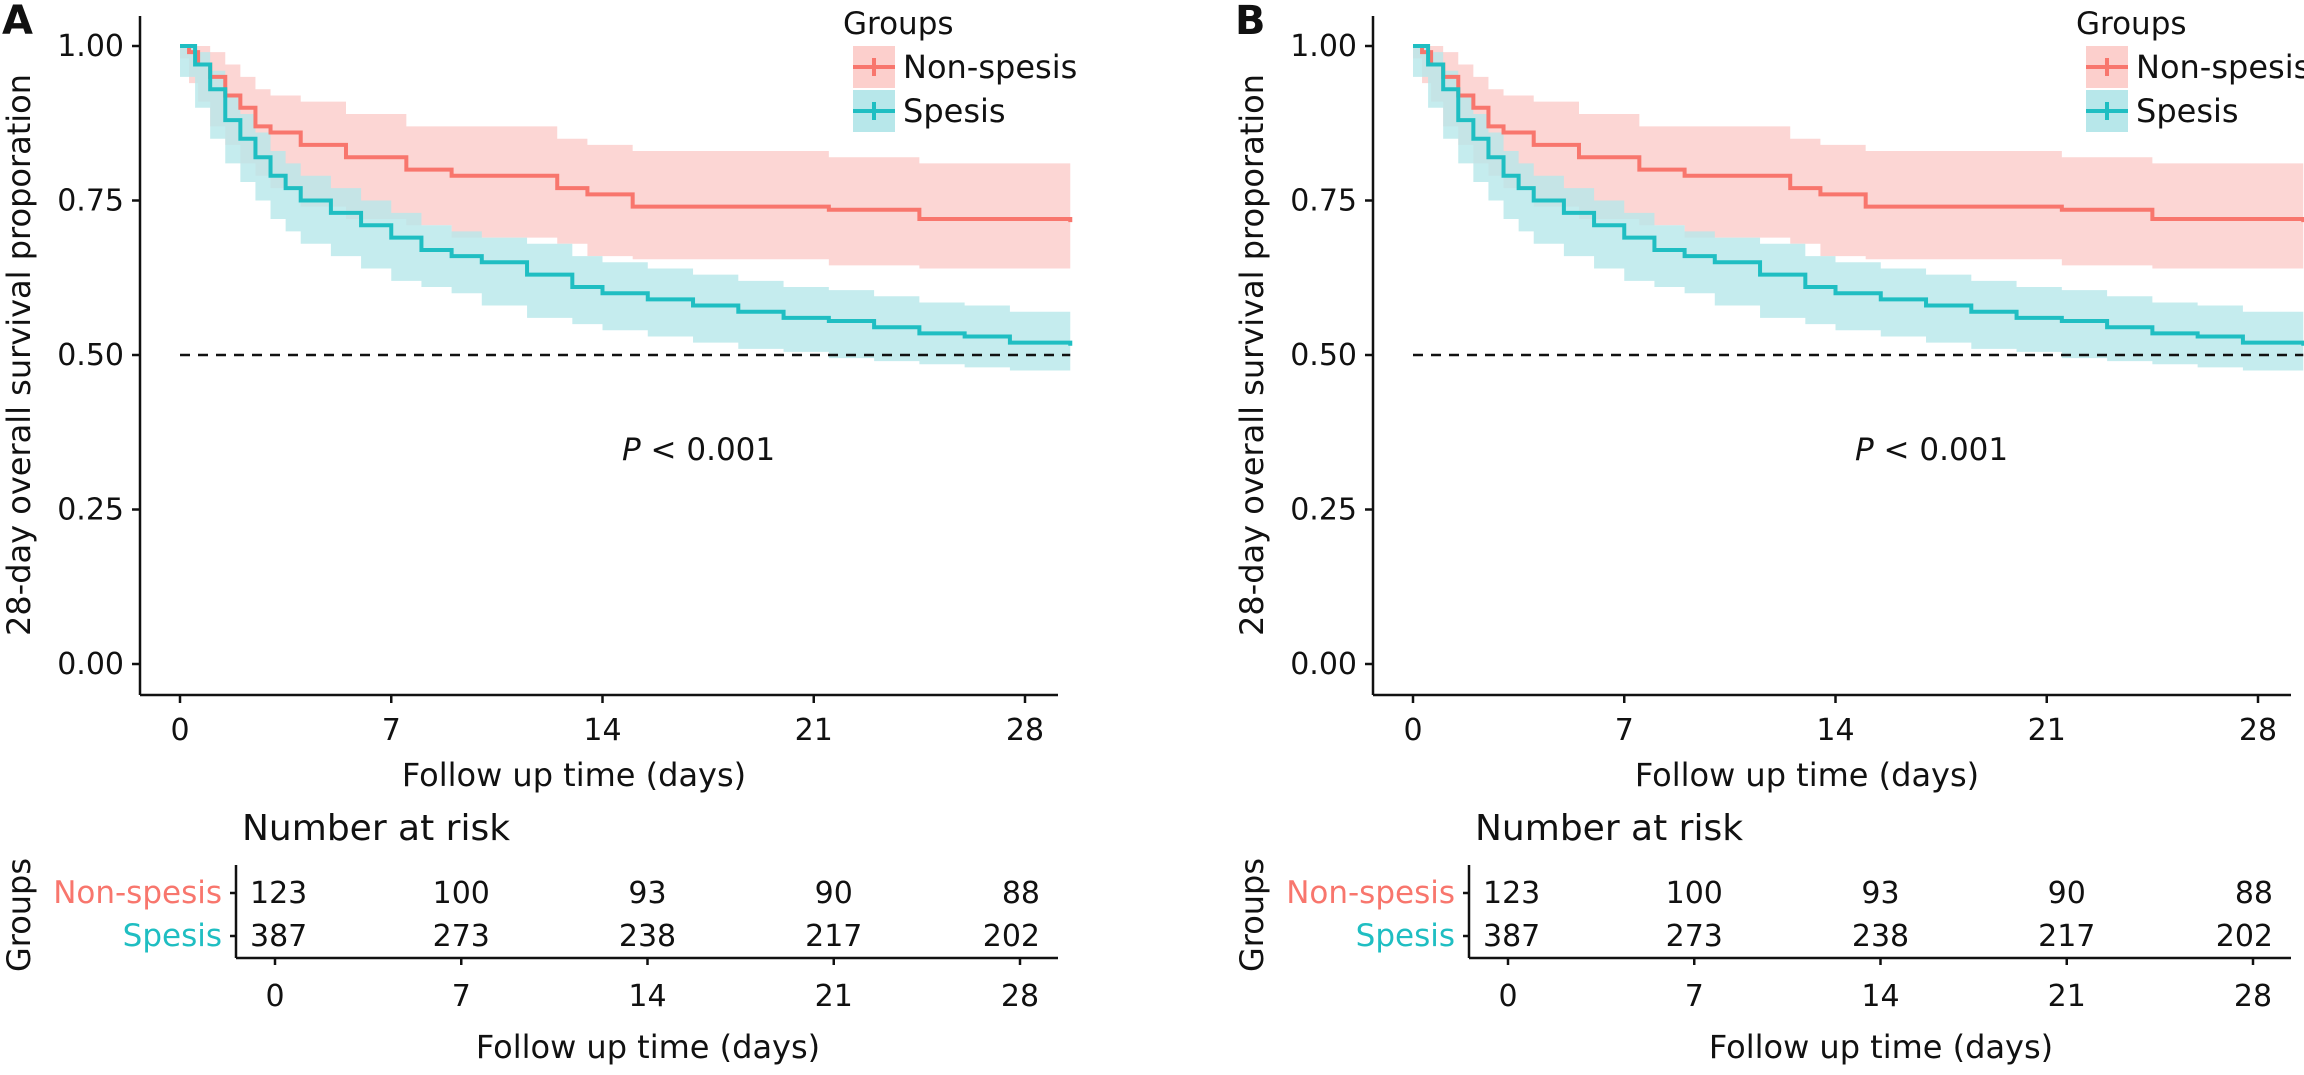 This screenshot has width=2304, height=1075. I want to click on panel-letter: A, so click(17, 22).